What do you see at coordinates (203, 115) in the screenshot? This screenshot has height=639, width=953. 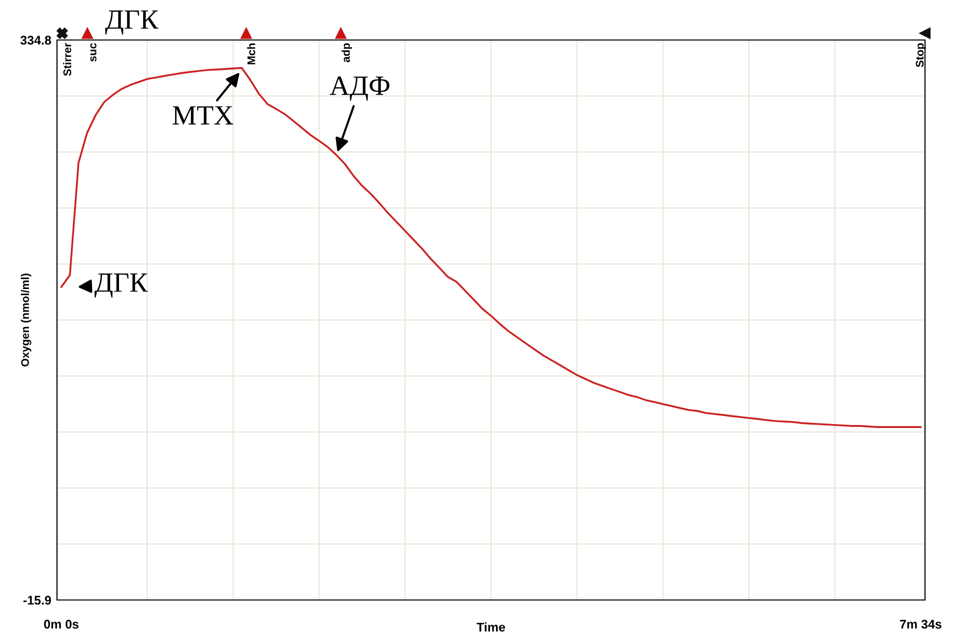 I see `annotation: МТХ` at bounding box center [203, 115].